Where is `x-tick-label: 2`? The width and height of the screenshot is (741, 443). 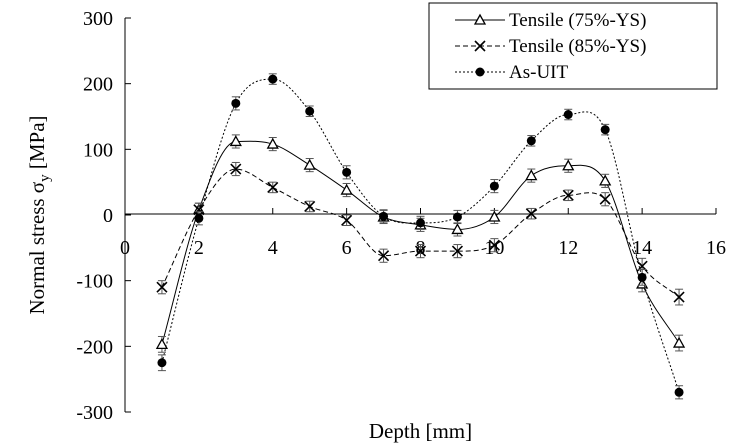
x-tick-label: 2 is located at coordinates (199, 248).